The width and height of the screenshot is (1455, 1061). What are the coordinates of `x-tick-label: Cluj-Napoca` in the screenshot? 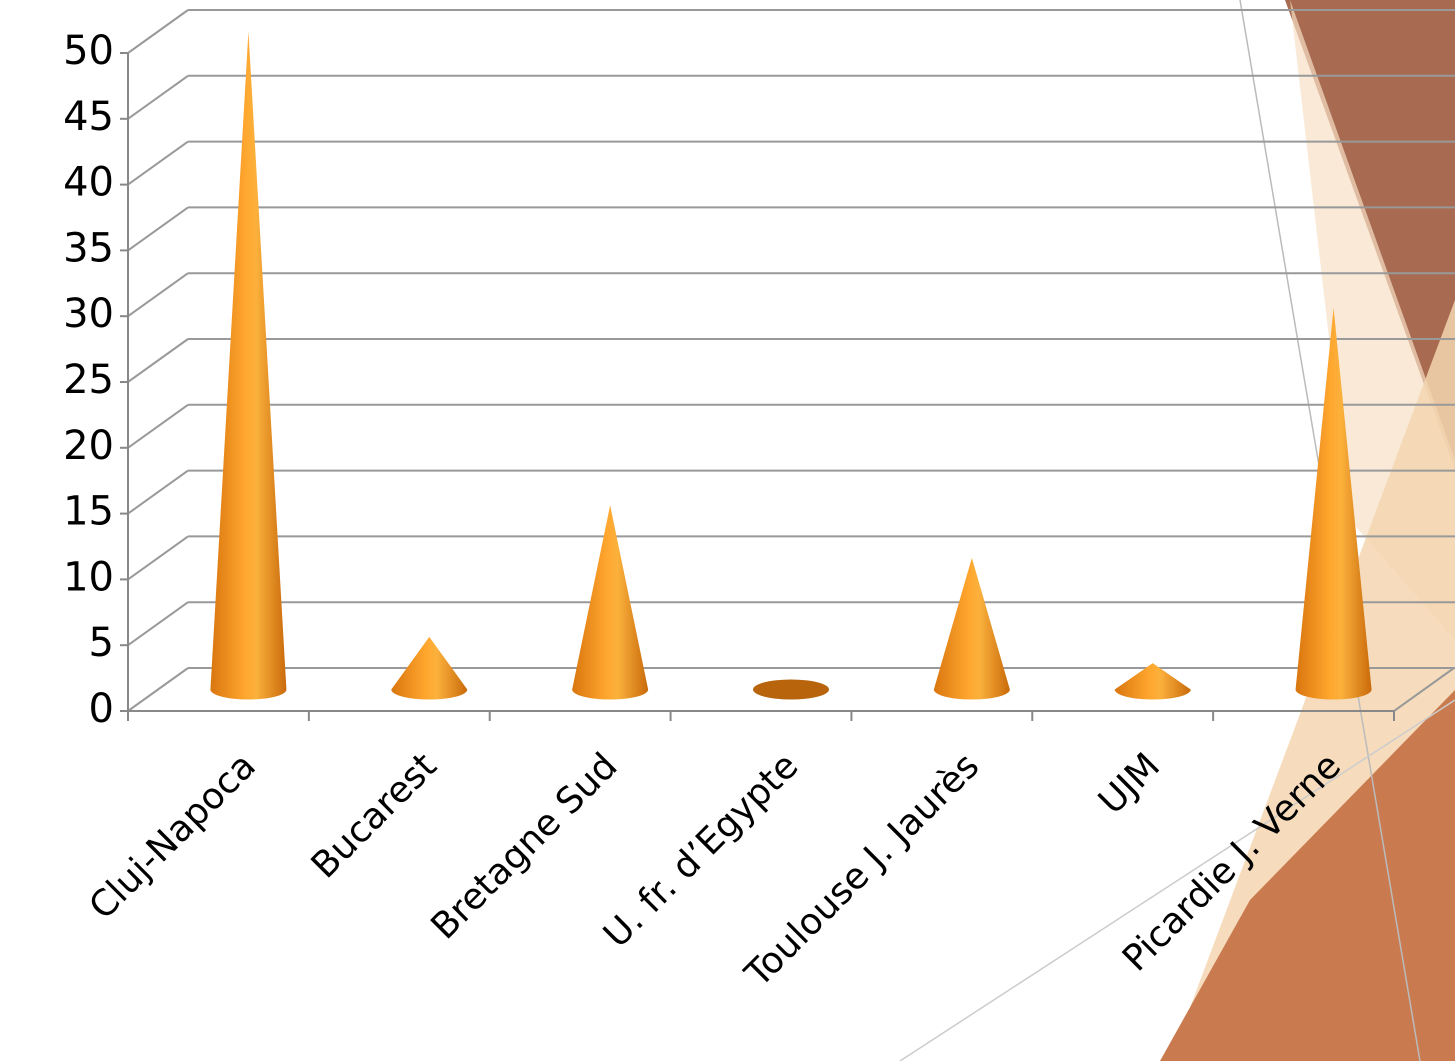 It's located at (173, 836).